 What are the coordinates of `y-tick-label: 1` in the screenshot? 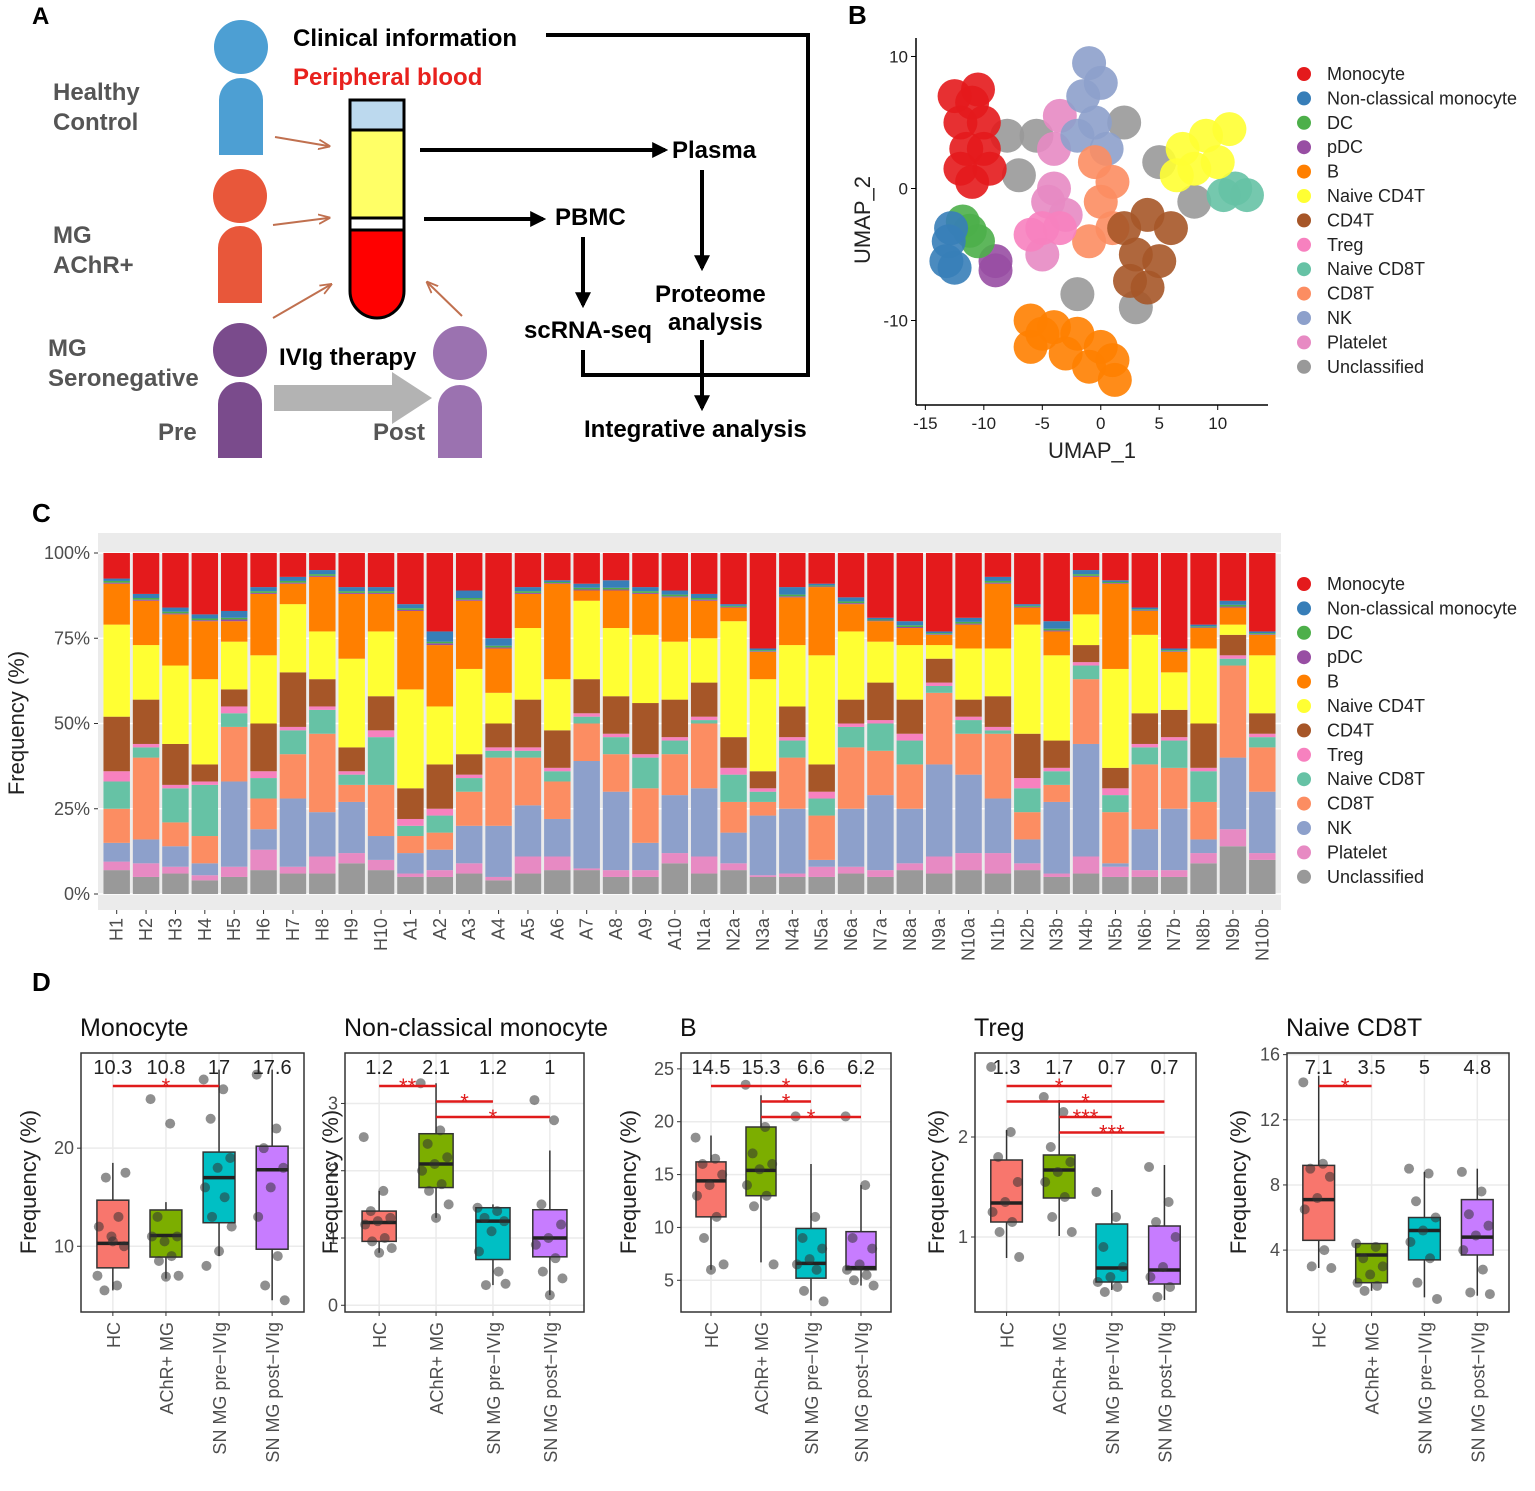 It's located at (963, 1237).